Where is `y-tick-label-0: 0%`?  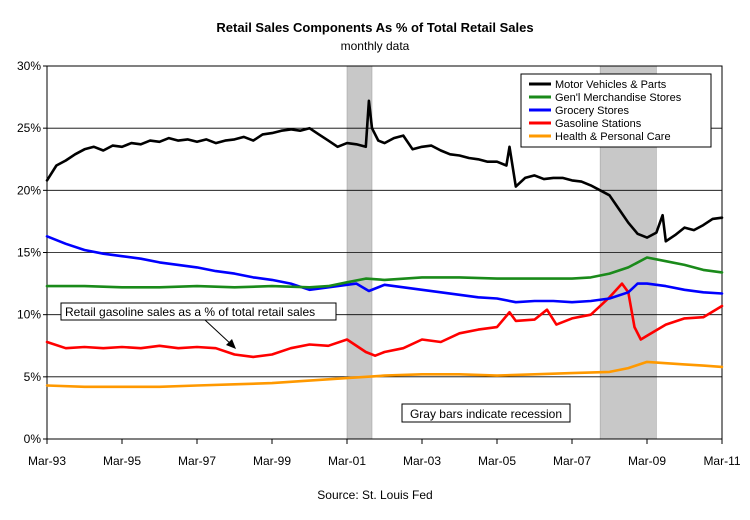 y-tick-label-0: 0% is located at coordinates (33, 439).